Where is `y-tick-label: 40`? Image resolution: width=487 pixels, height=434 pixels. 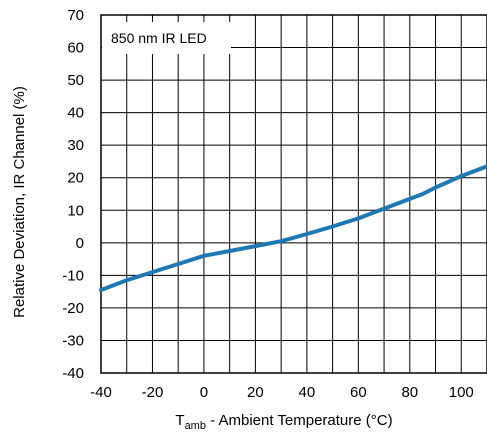 y-tick-label: 40 is located at coordinates (75, 113).